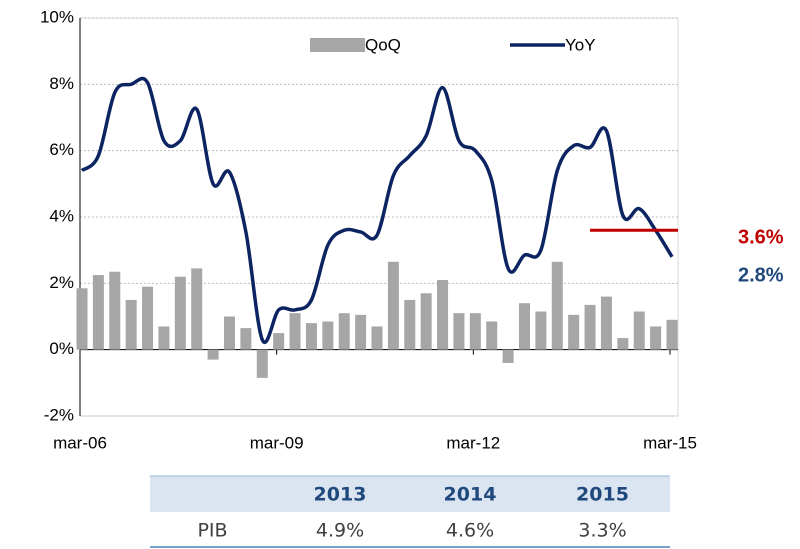 This screenshot has height=549, width=800. Describe the element at coordinates (61, 282) in the screenshot. I see `y-tick-label: 2%` at that location.